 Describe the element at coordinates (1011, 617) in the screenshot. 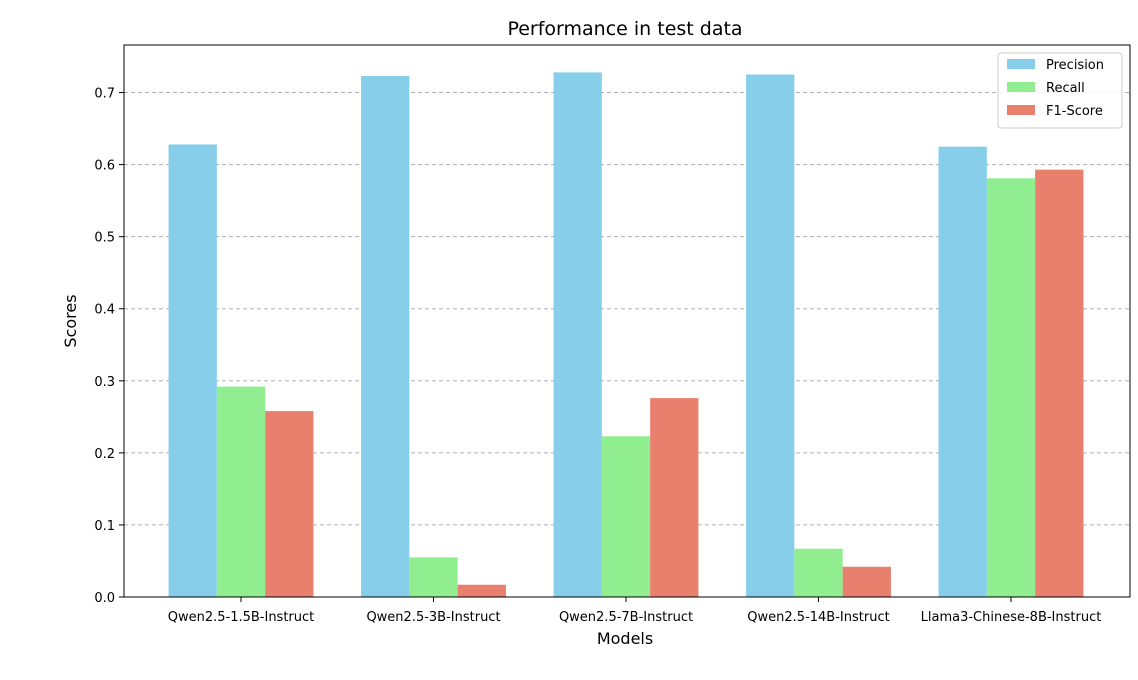

I see `x-tick-label: Llama3-Chinese-8B-Instruct` at that location.